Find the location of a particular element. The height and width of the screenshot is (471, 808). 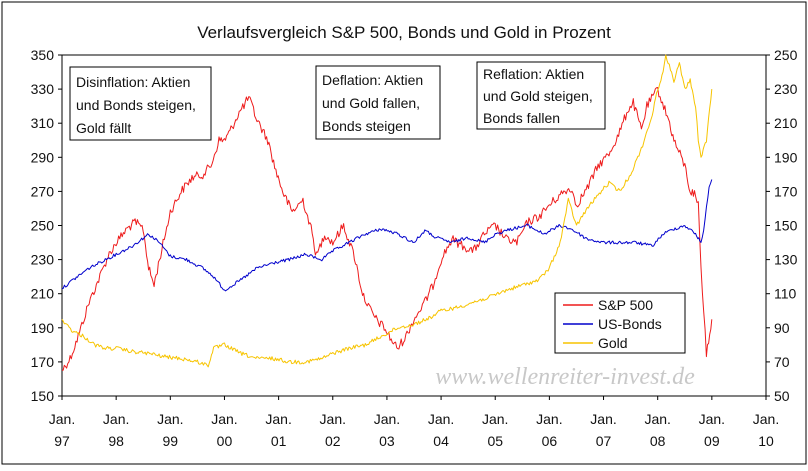

right-tick-label: 250 is located at coordinates (786, 55).